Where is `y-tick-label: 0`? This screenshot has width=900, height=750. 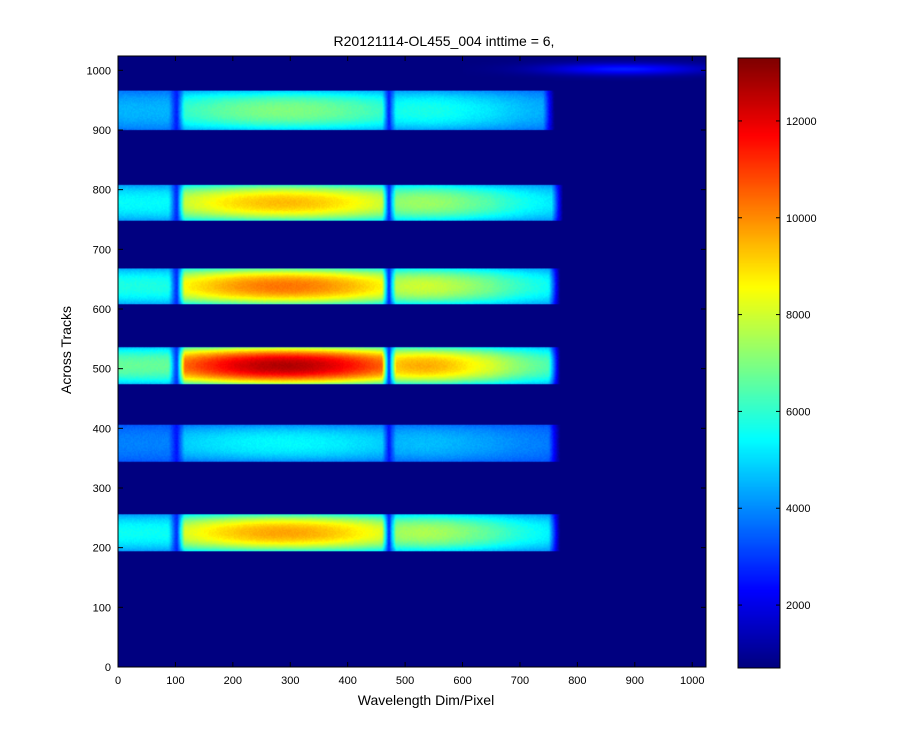 y-tick-label: 0 is located at coordinates (108, 668).